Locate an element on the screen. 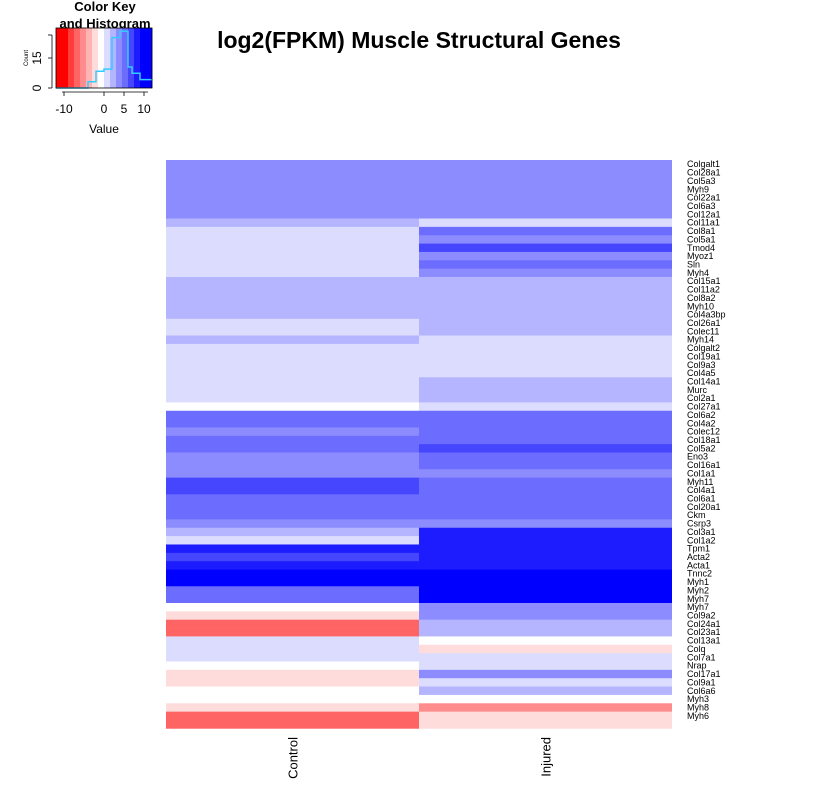 This screenshot has height=801, width=831. row-label: Col6a1 is located at coordinates (701, 499).